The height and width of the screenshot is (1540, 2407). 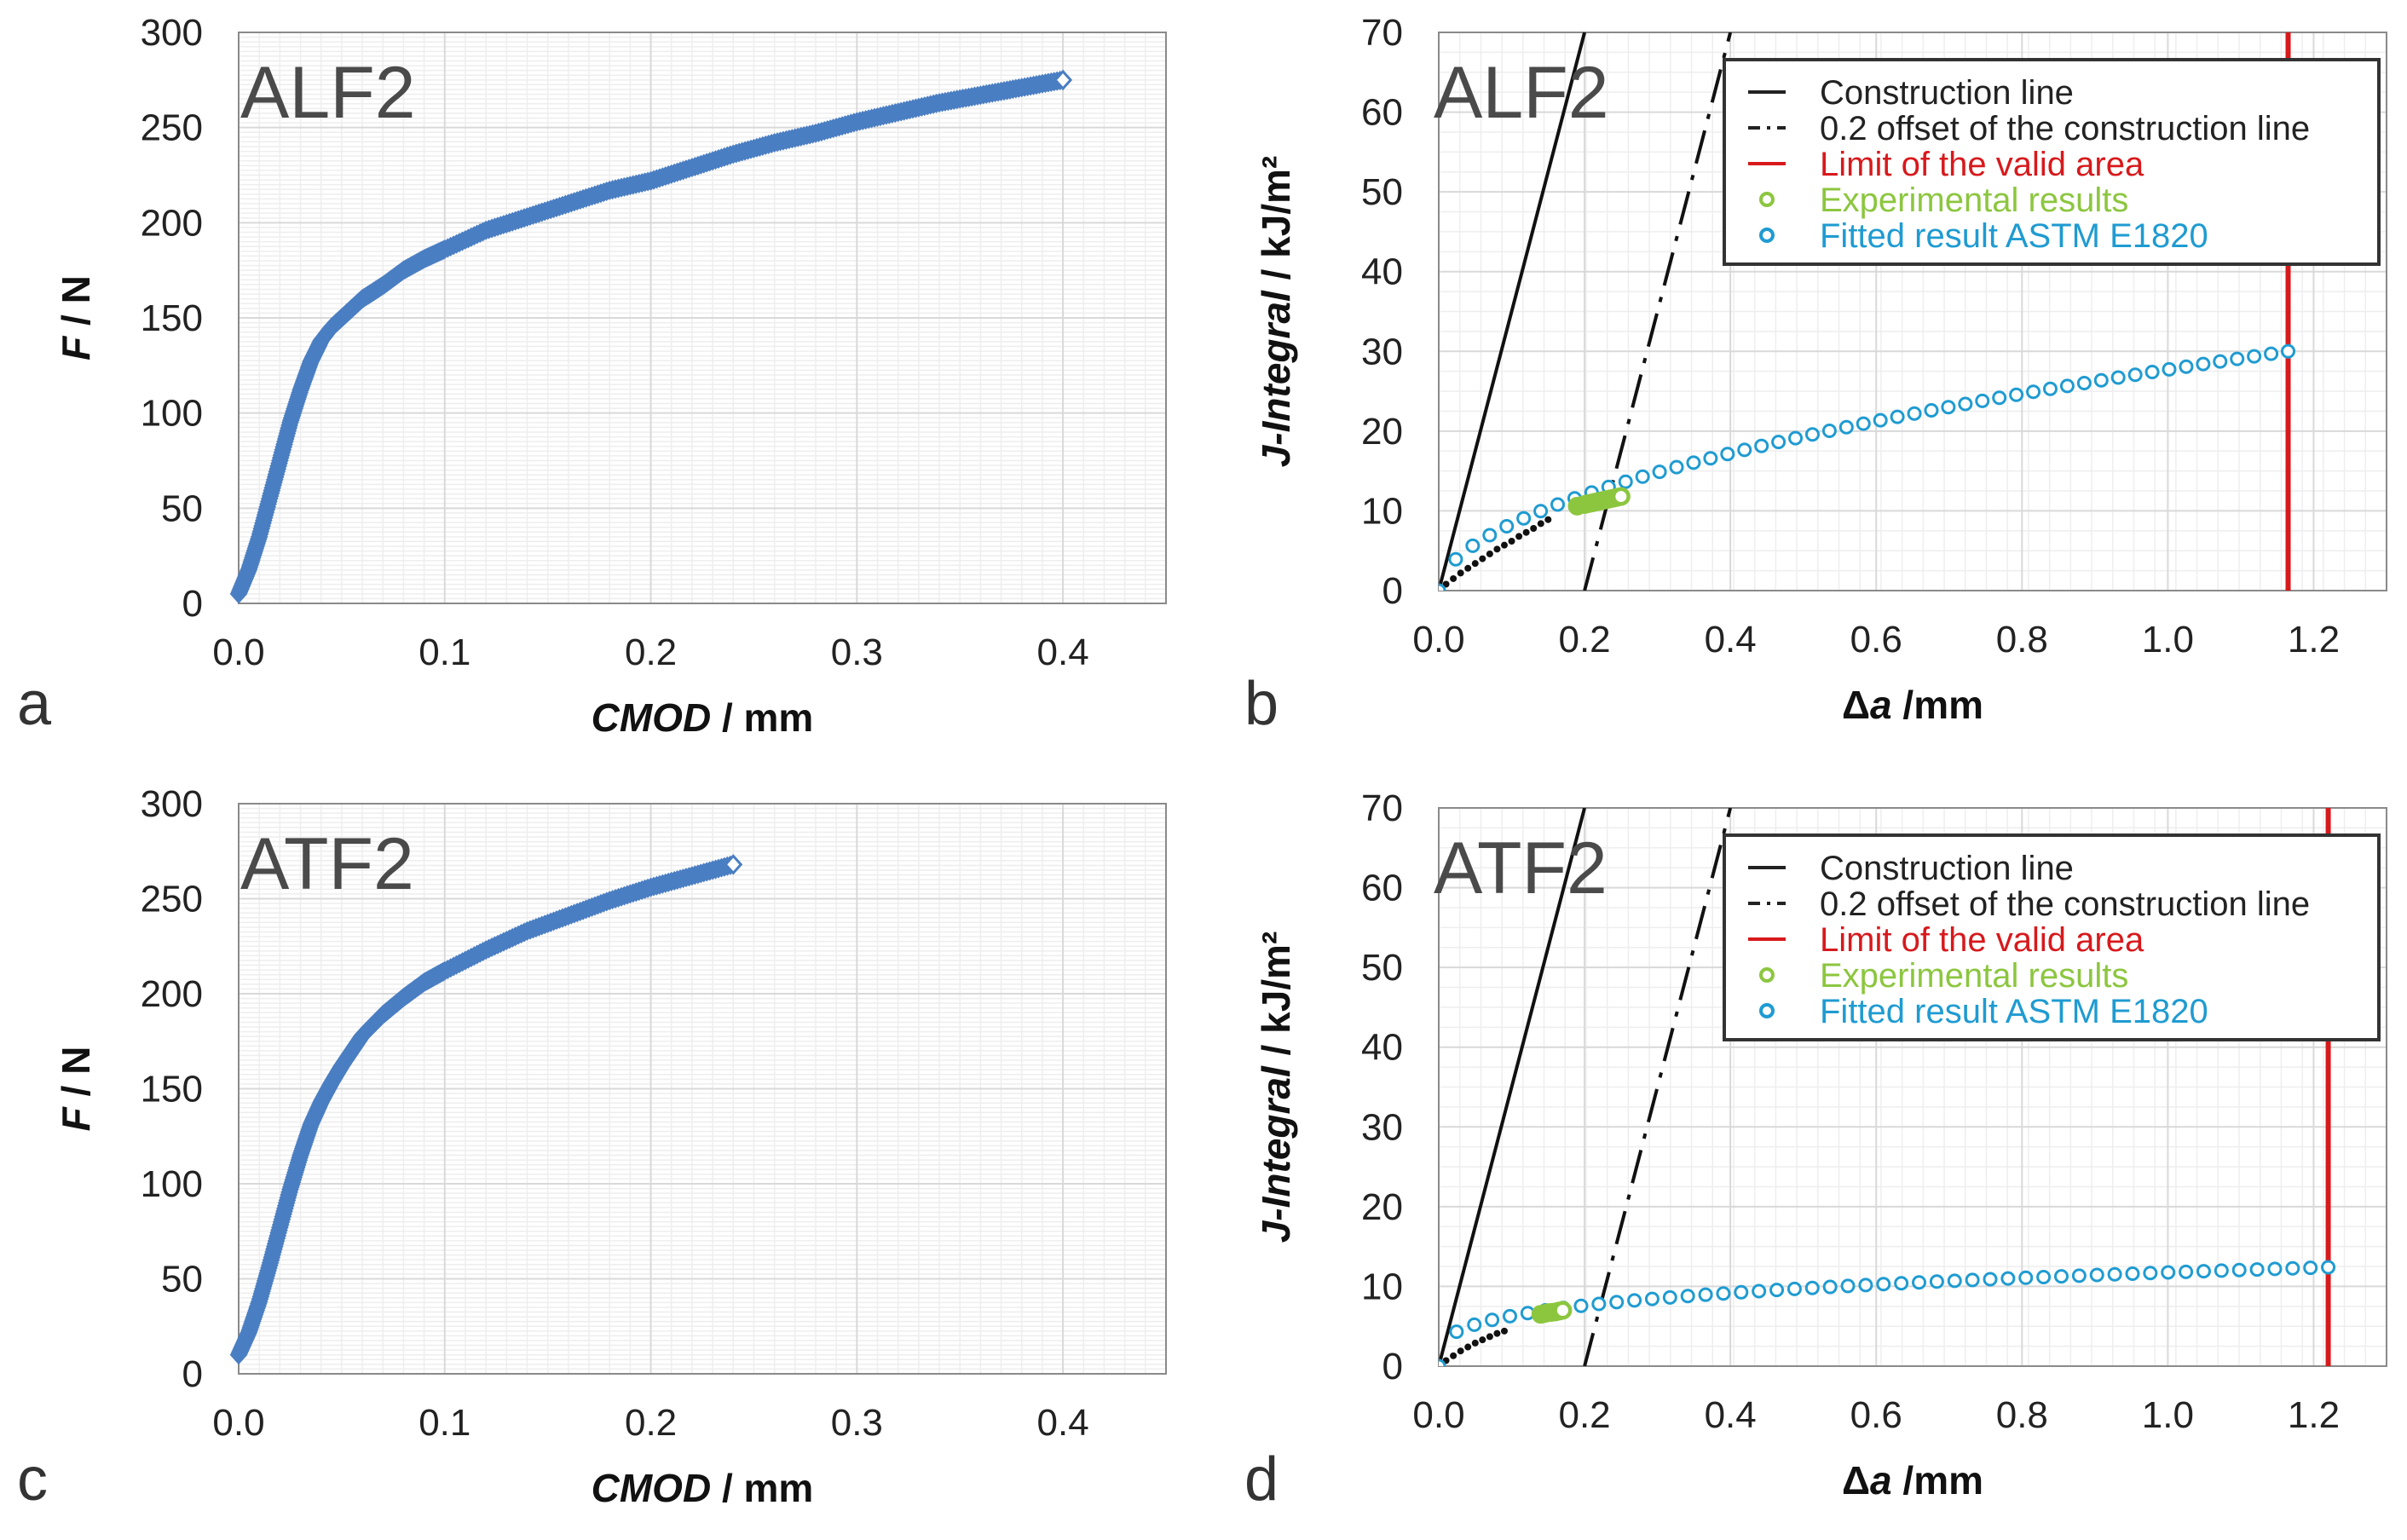 What do you see at coordinates (2168, 1415) in the screenshot?
I see `x-tick-label: 1.0` at bounding box center [2168, 1415].